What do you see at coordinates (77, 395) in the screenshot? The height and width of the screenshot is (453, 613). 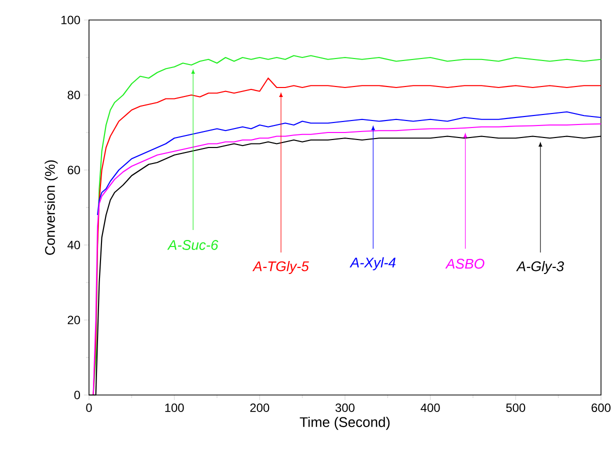 I see `y-tick-label: 0` at bounding box center [77, 395].